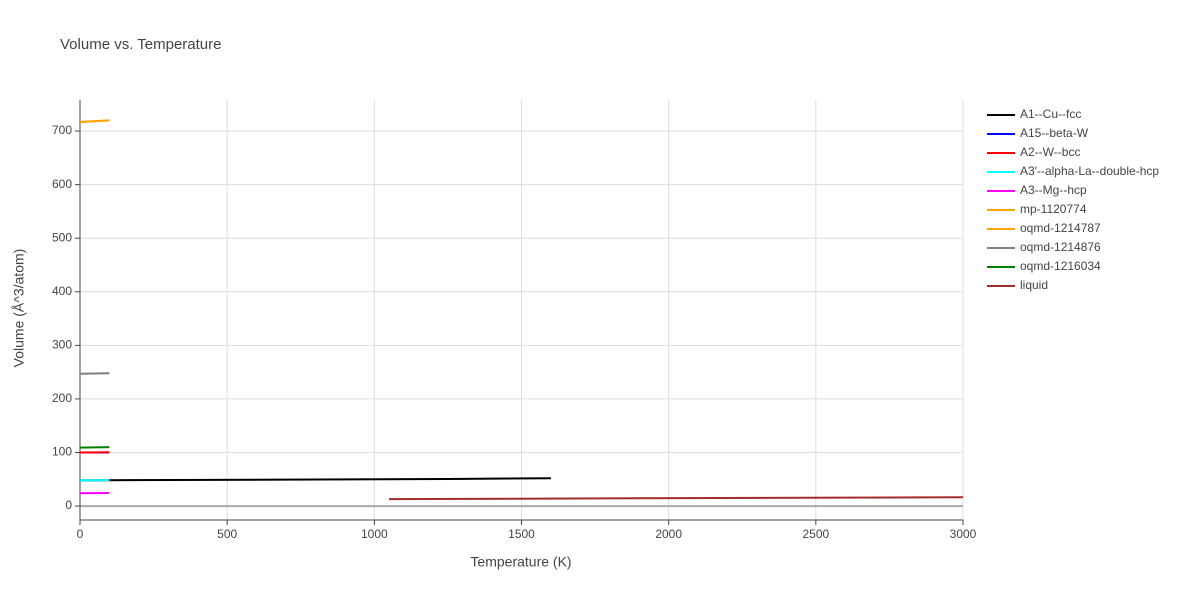  Describe the element at coordinates (1089, 171) in the screenshot. I see `legend-label: A3'--alpha-La--double-hcp` at that location.